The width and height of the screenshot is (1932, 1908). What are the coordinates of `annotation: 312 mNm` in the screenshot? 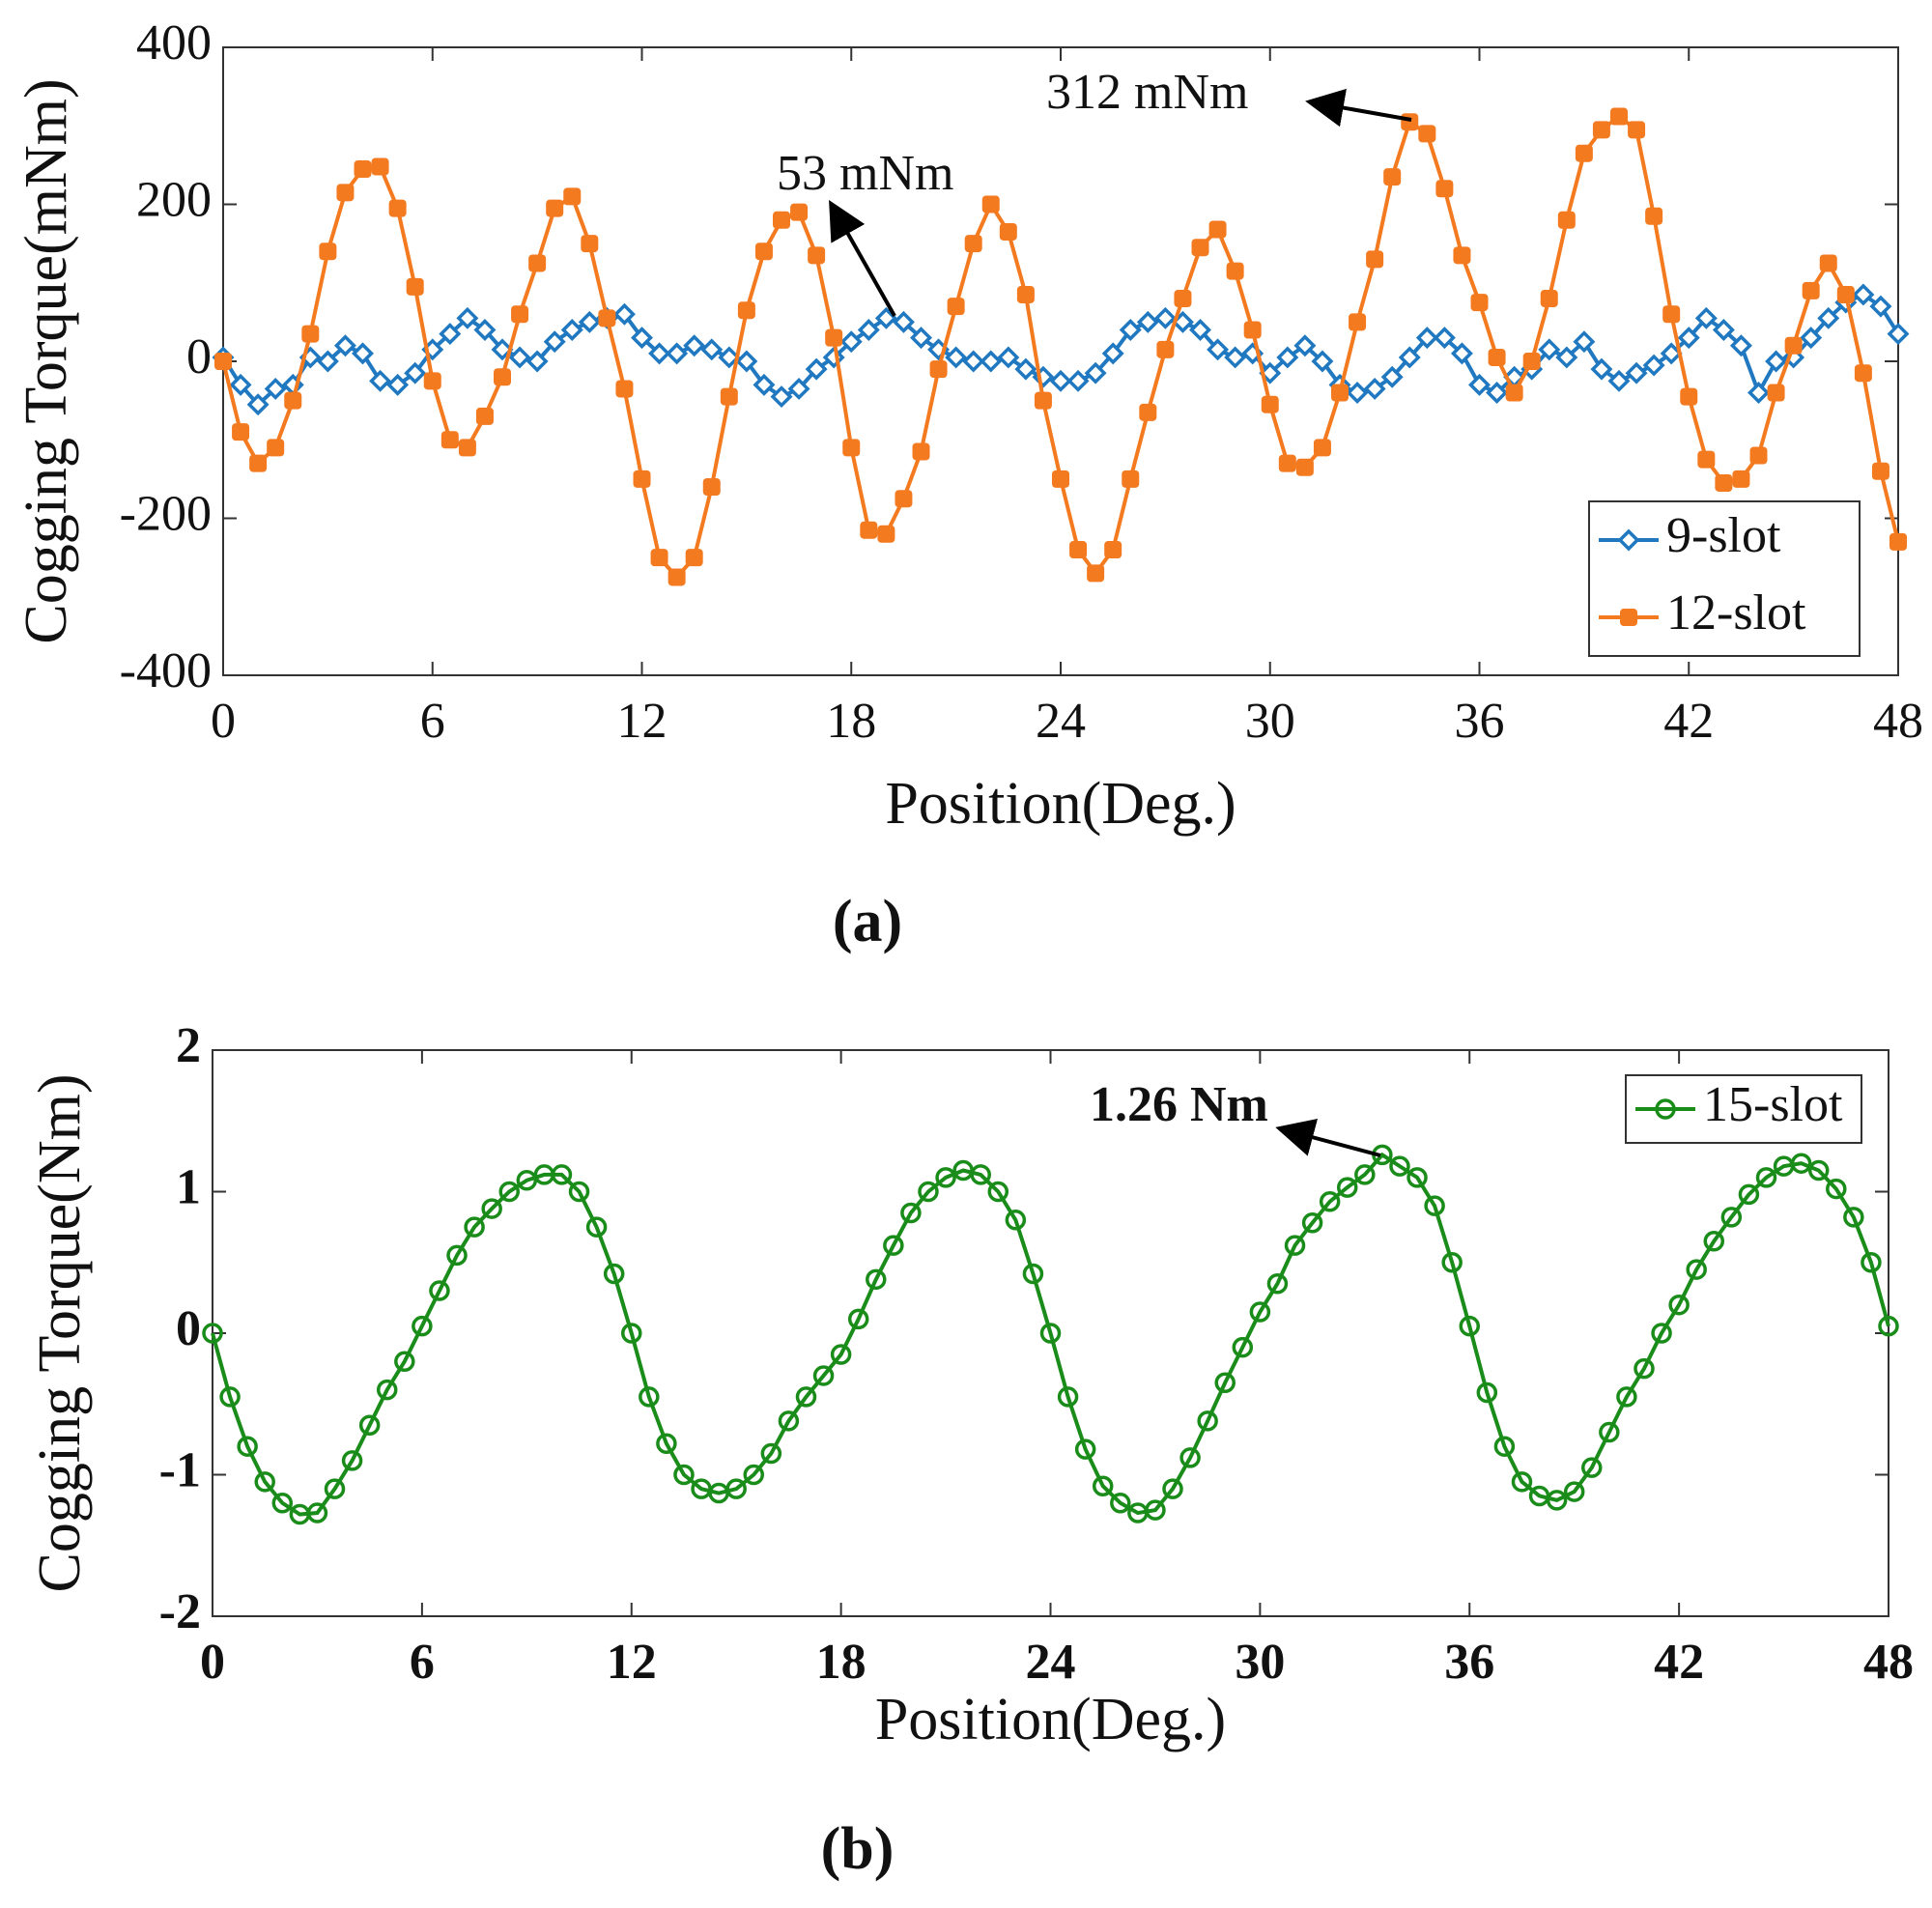 It's located at (1147, 92).